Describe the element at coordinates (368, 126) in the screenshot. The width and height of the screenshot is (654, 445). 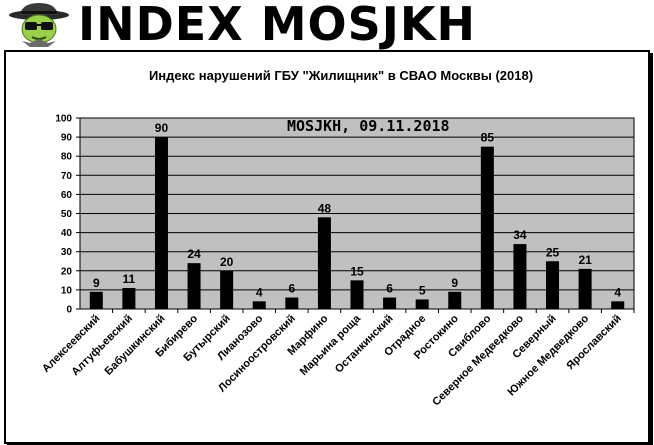
I see `watermark-text: MOSJKH, 09.11.2018` at that location.